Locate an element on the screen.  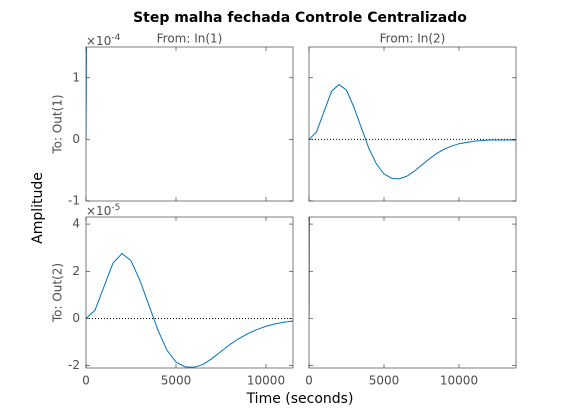
exponent-power: -5 is located at coordinates (115, 208).